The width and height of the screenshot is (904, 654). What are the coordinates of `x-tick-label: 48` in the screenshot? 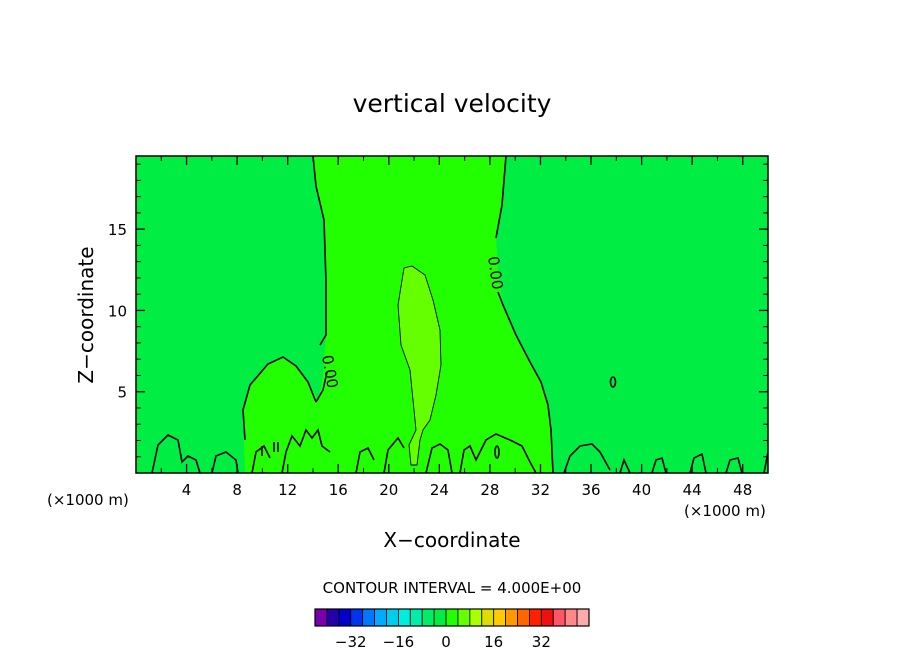 It's located at (742, 490).